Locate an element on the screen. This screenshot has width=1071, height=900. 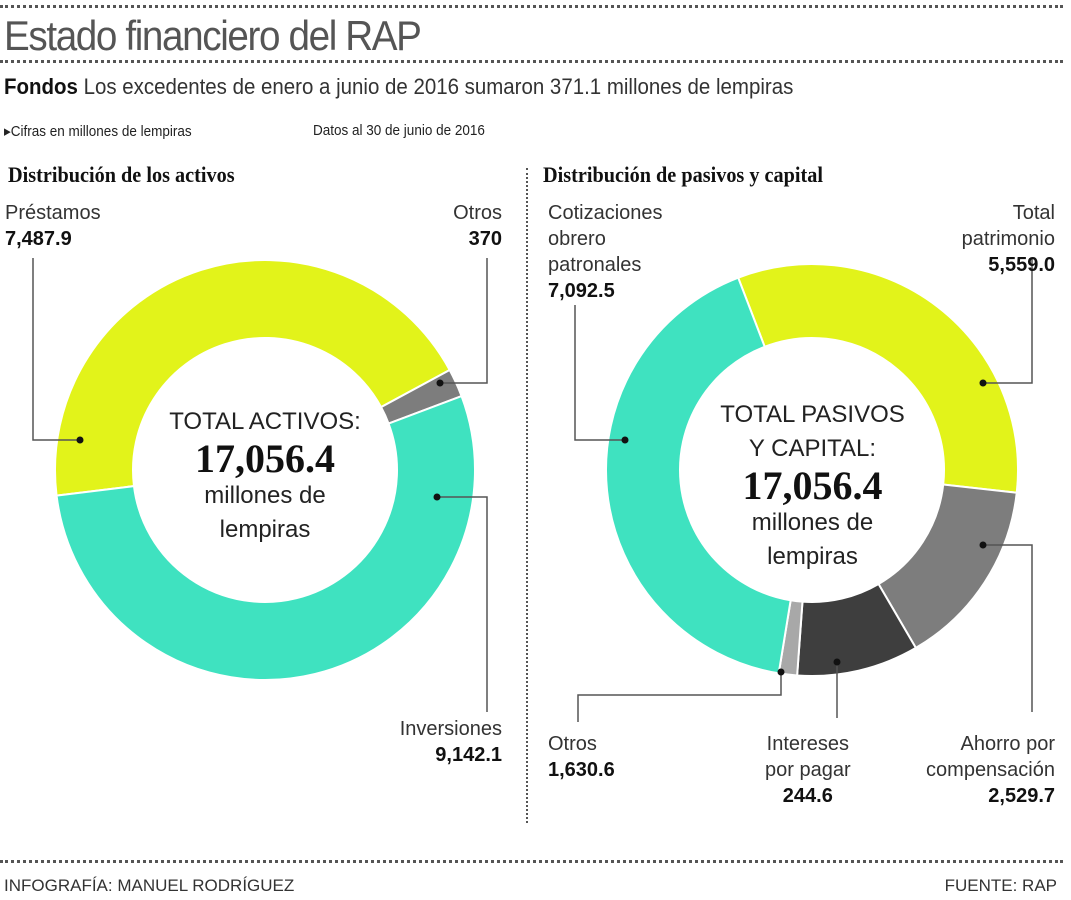
divider-top is located at coordinates (531, 6).